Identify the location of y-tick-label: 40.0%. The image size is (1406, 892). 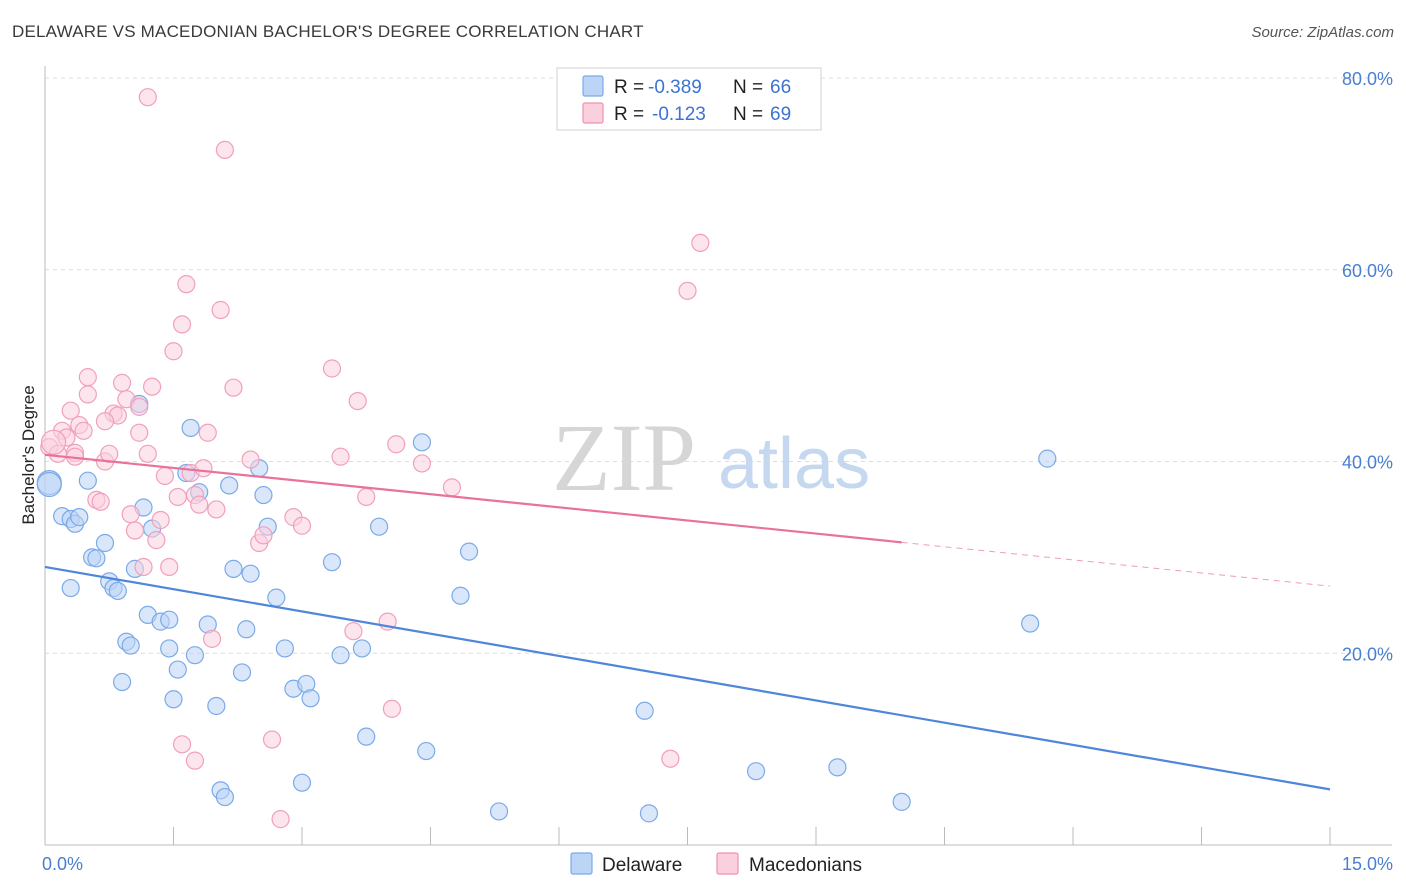
(1367, 463).